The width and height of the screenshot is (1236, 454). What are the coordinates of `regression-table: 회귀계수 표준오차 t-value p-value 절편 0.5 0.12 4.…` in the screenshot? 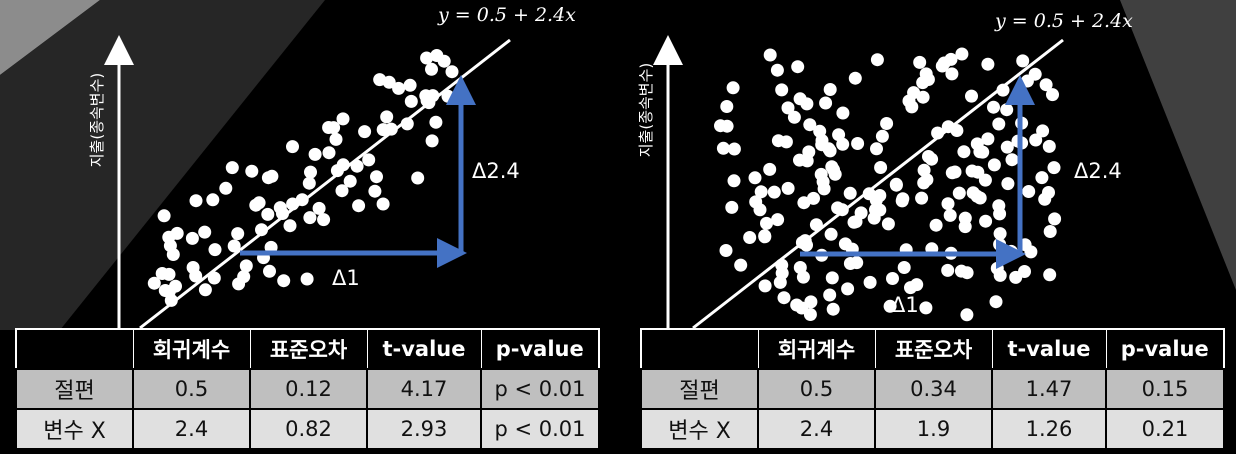 It's located at (307, 389).